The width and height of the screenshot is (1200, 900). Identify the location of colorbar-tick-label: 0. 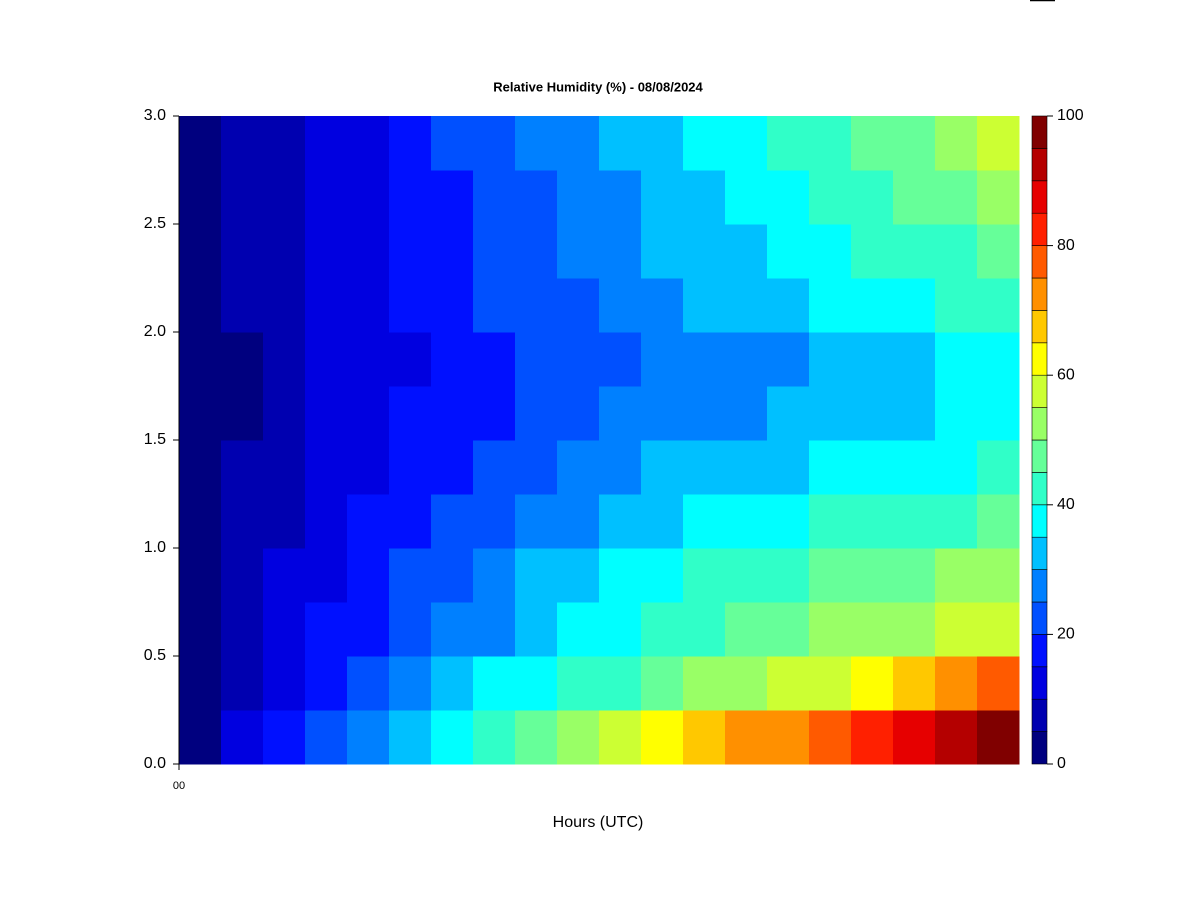
(1061, 763).